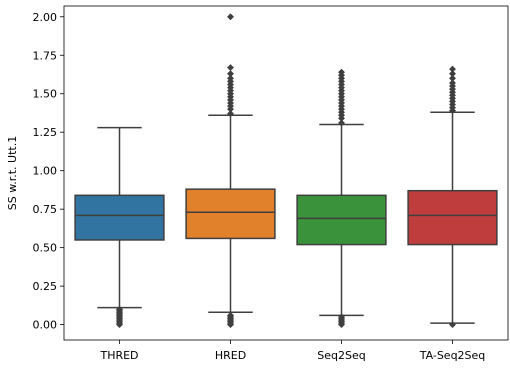 This screenshot has height=368, width=510. Describe the element at coordinates (12, 173) in the screenshot. I see `y-axis-label: SS w.r.t. Utt.1` at that location.